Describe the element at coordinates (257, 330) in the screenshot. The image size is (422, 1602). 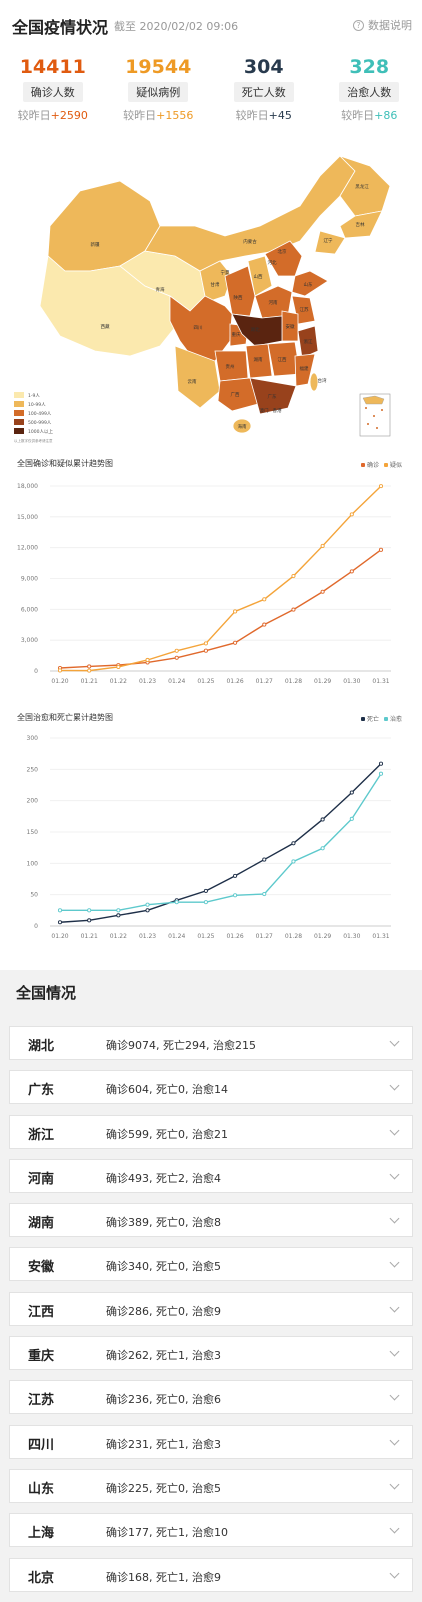
I see `map-region-hubei` at that location.